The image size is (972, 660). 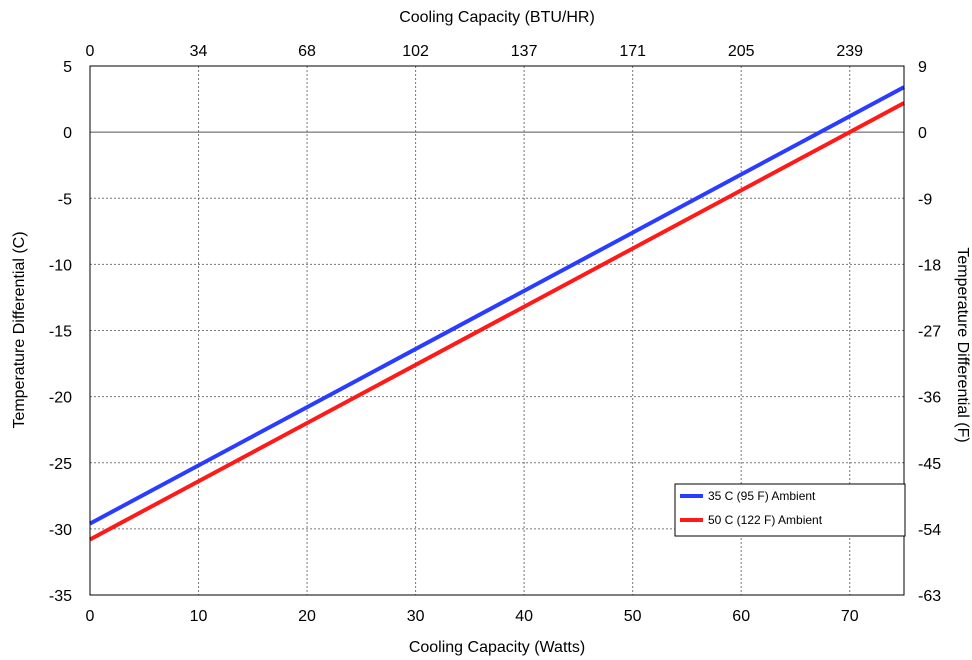 I want to click on y-axis-title: Temperature Differential (C), so click(x=19, y=329).